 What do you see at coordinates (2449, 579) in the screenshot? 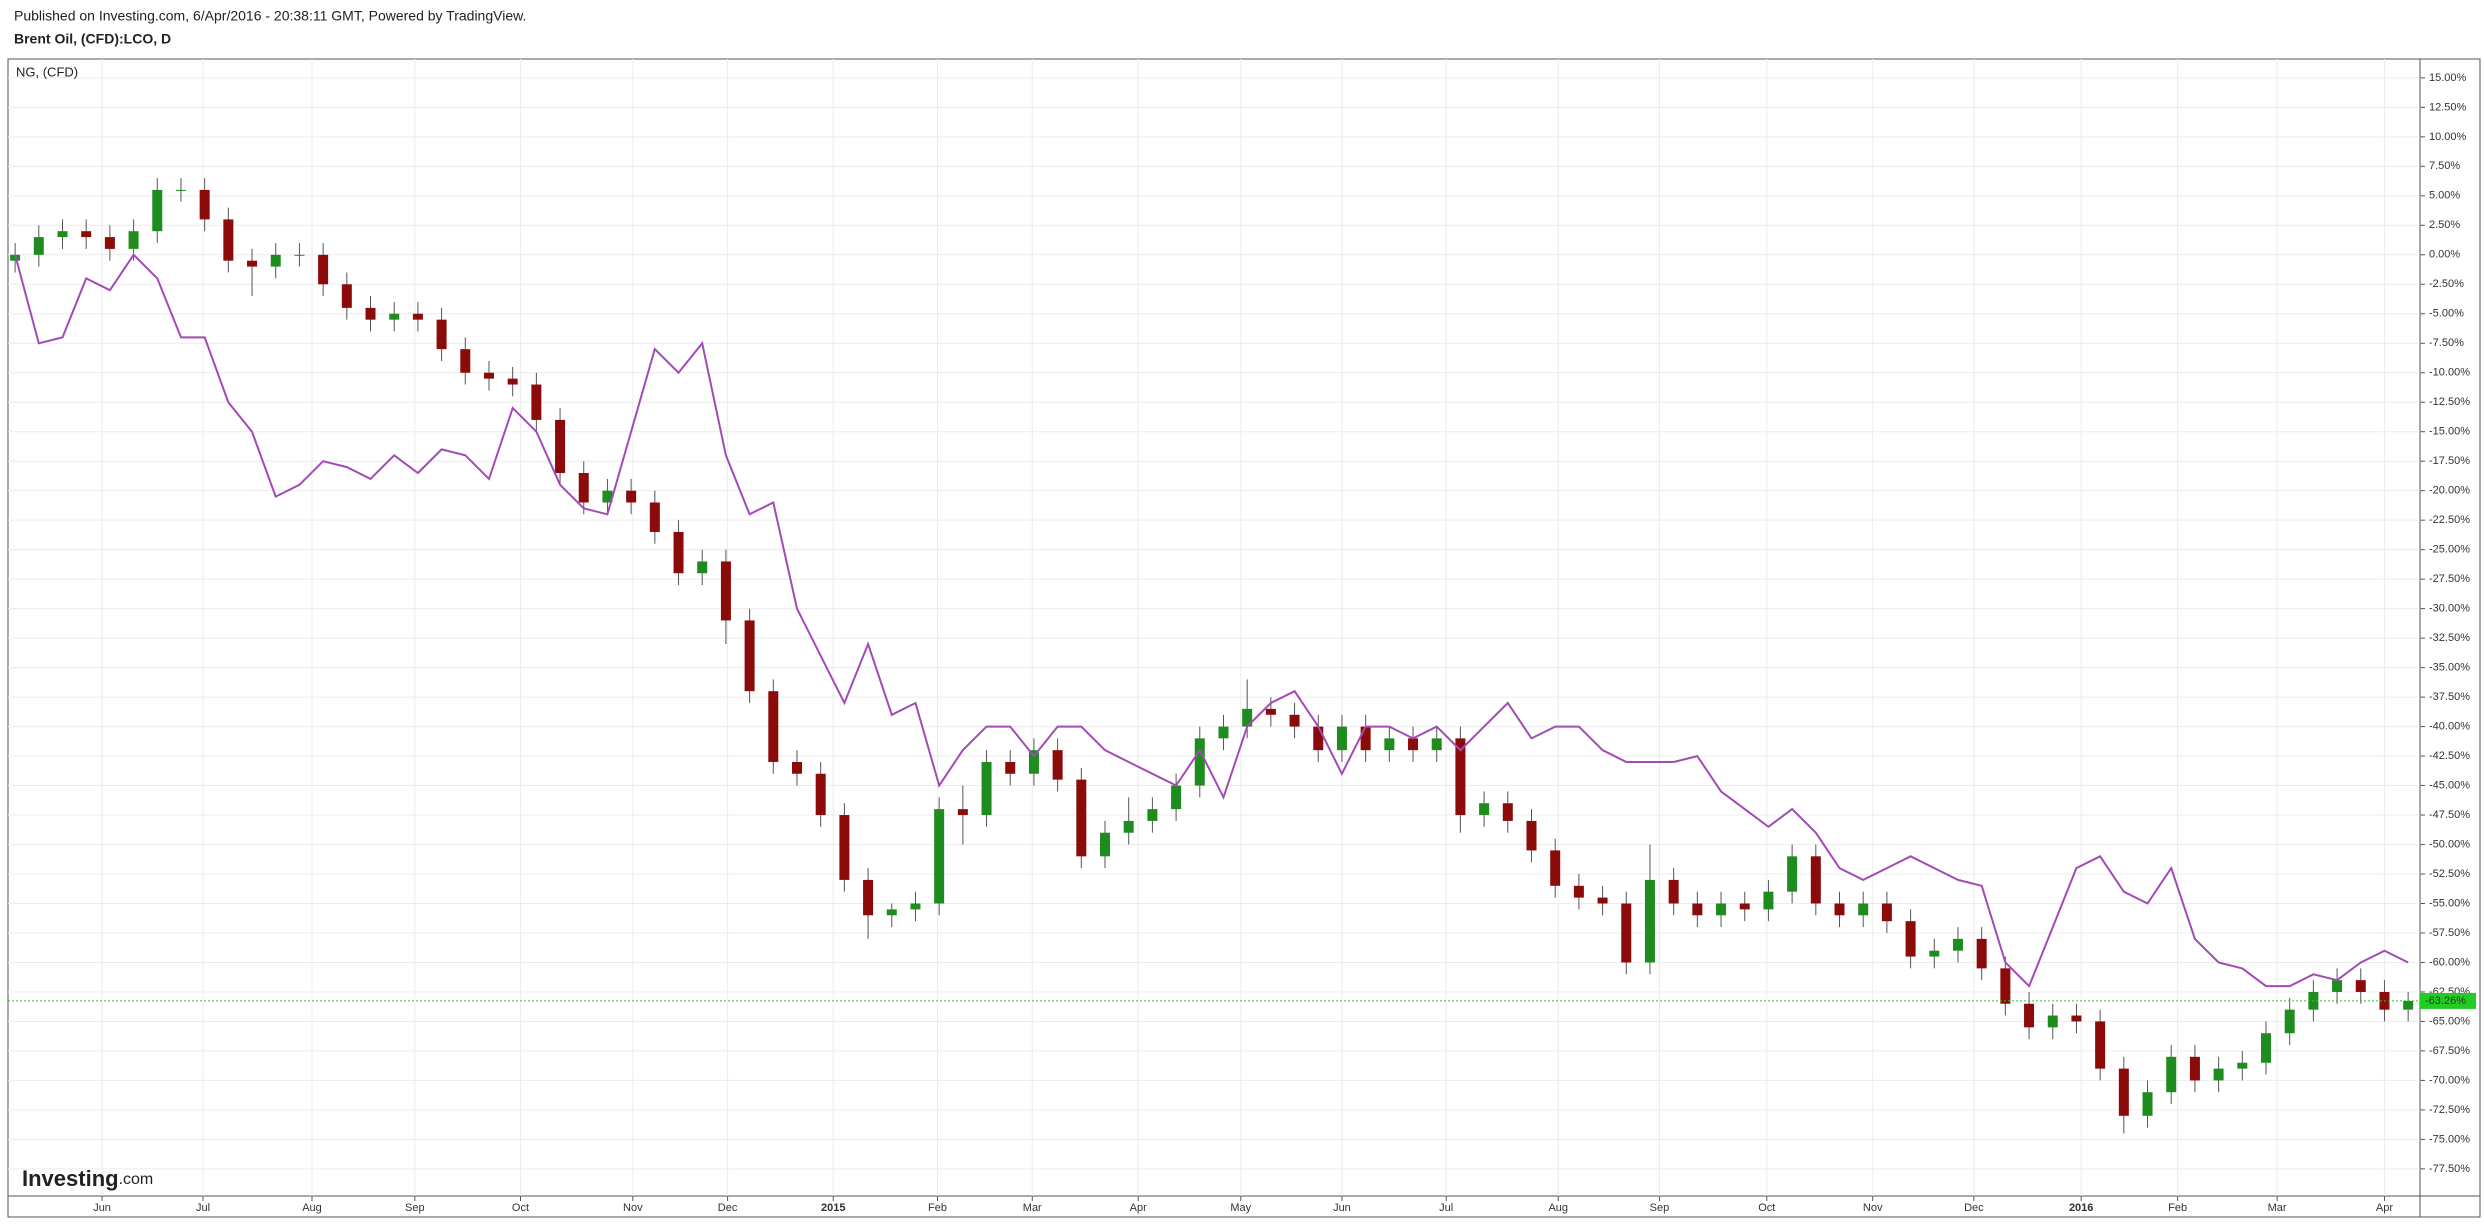
I see `y-tick-label: -27.50%` at bounding box center [2449, 579].